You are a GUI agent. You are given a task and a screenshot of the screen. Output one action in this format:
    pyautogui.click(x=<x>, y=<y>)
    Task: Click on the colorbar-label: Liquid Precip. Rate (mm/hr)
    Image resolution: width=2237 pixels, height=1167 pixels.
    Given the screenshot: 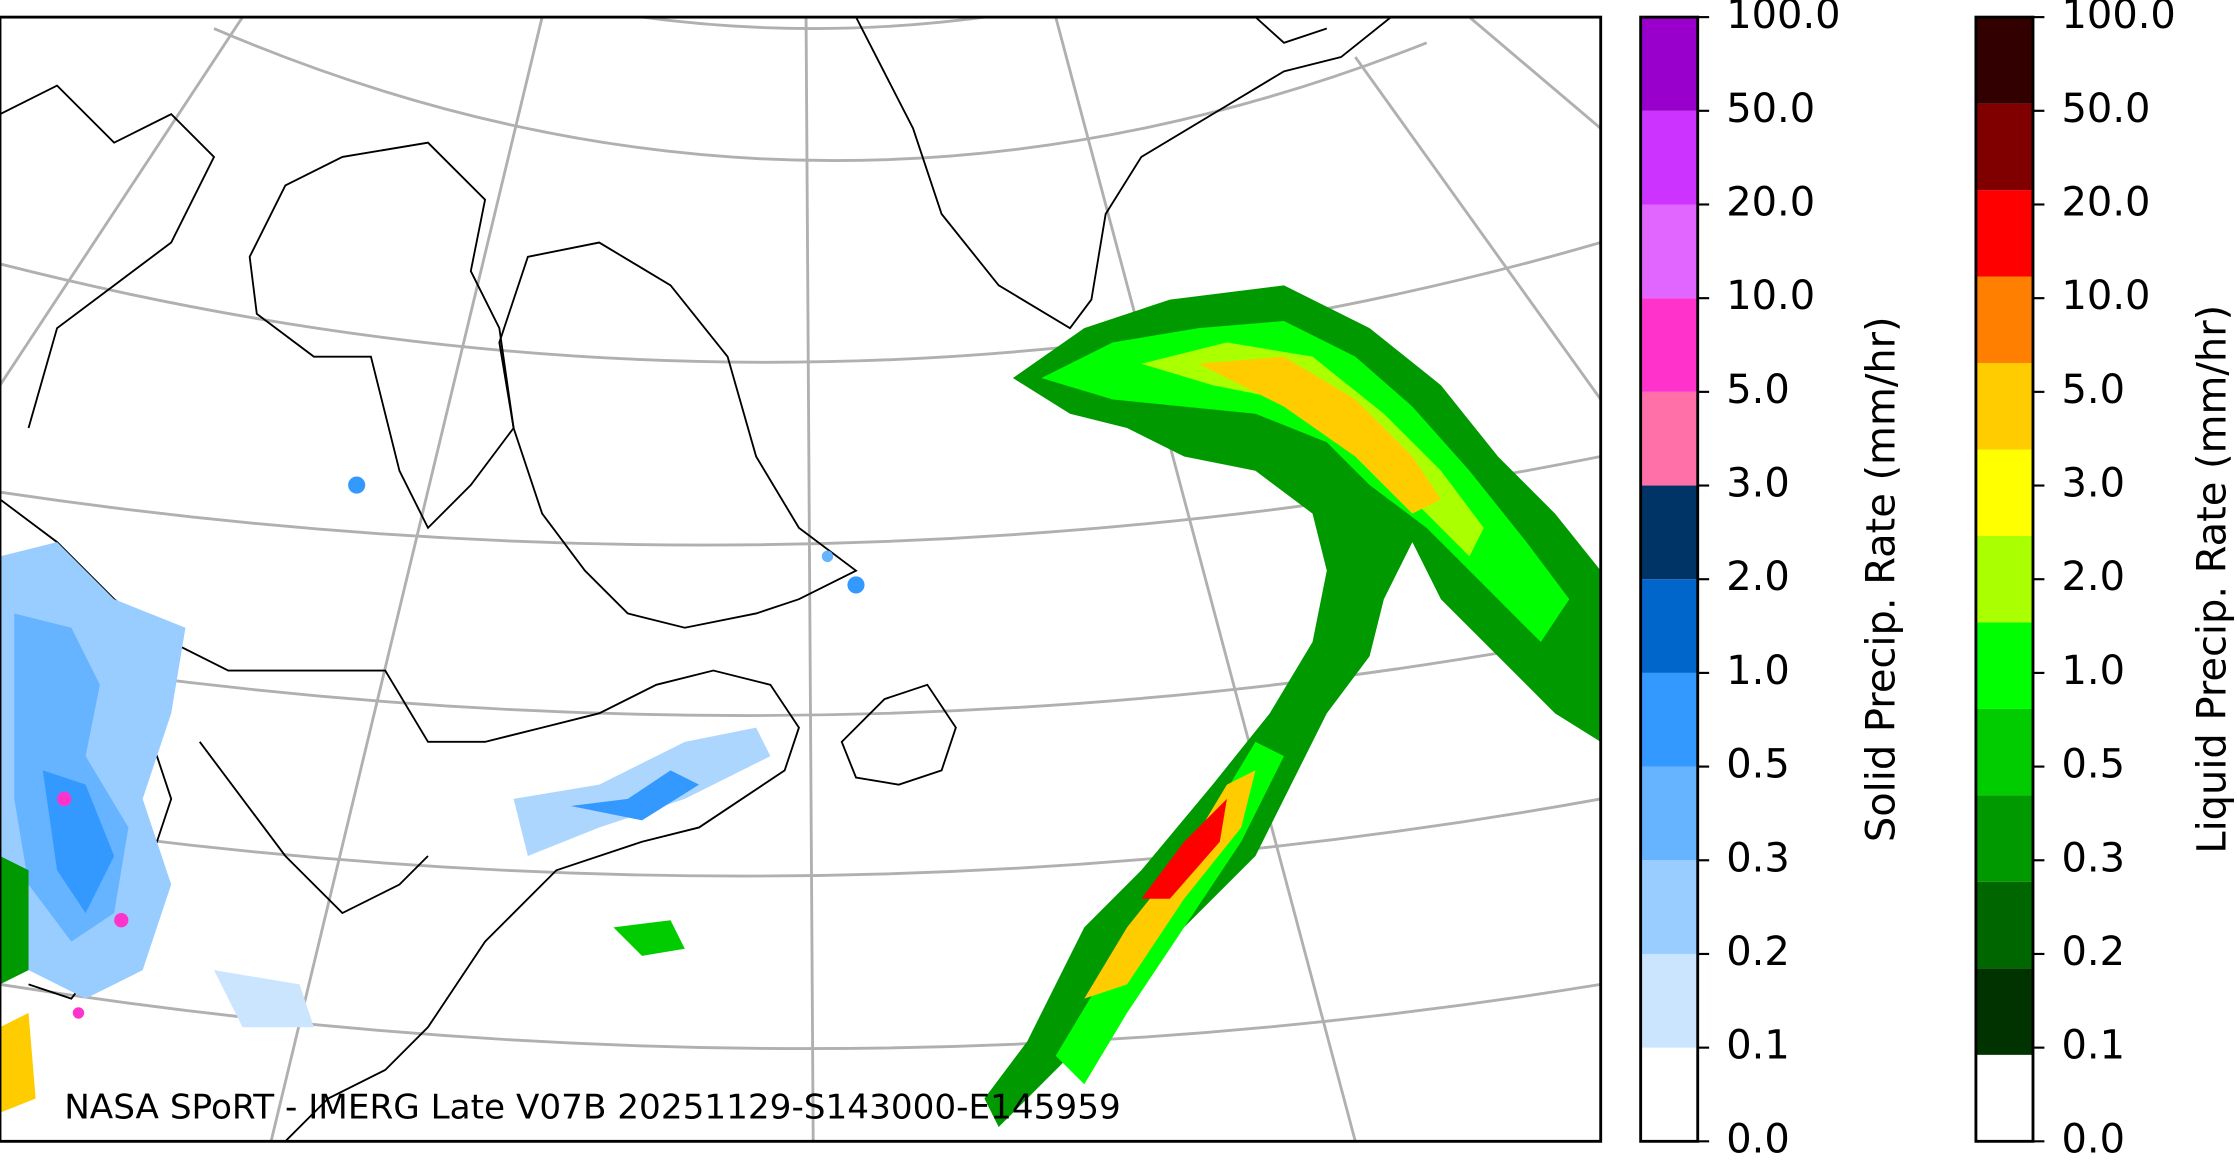 What is the action you would take?
    pyautogui.click(x=2213, y=579)
    